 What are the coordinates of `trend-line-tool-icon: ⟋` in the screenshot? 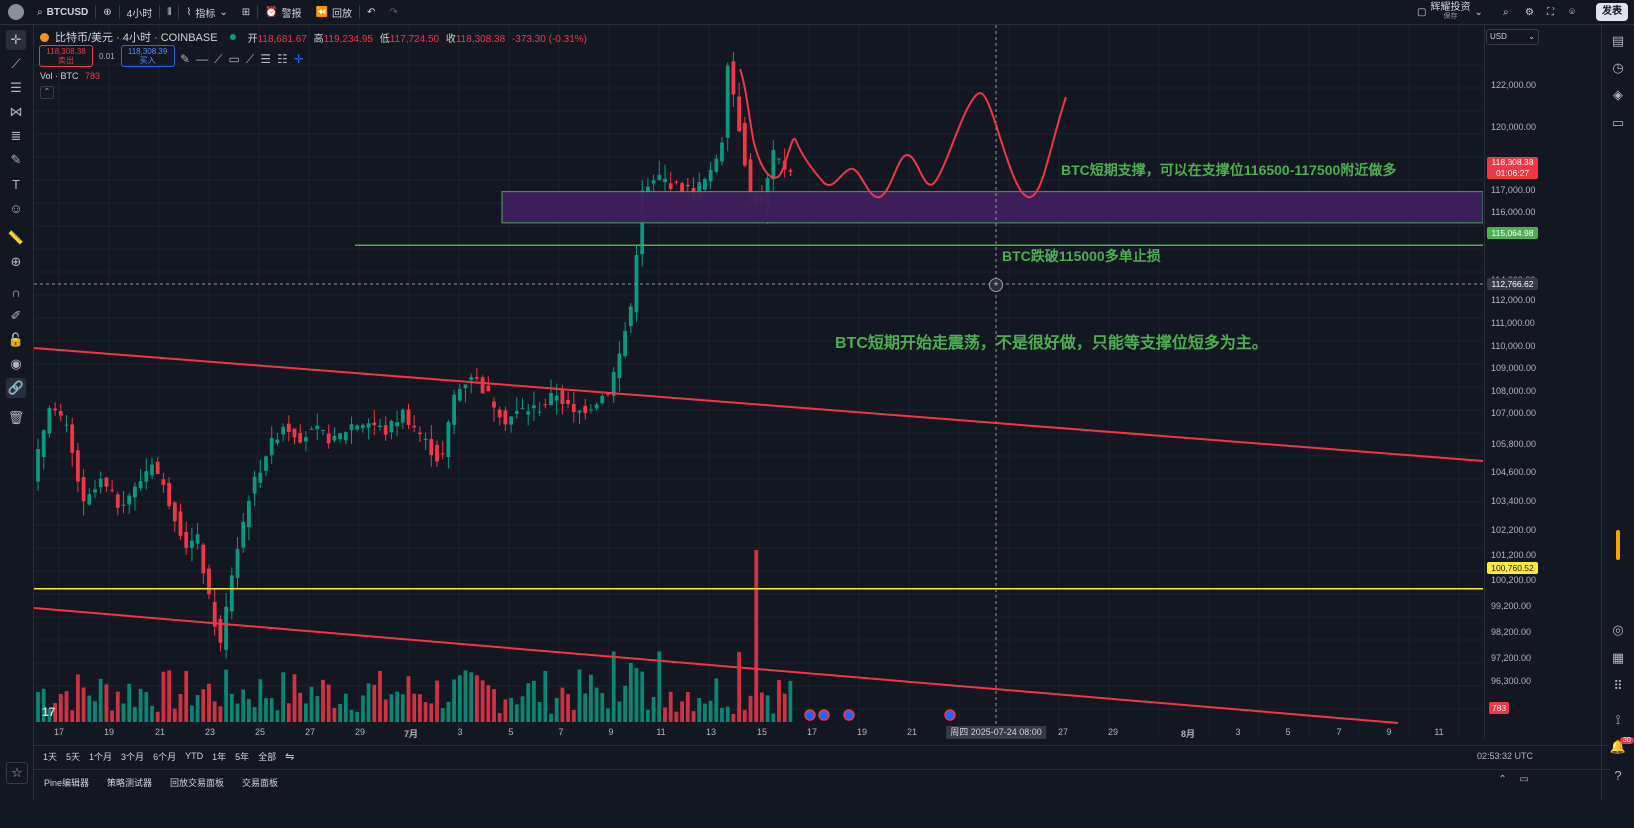 It's located at (16, 63).